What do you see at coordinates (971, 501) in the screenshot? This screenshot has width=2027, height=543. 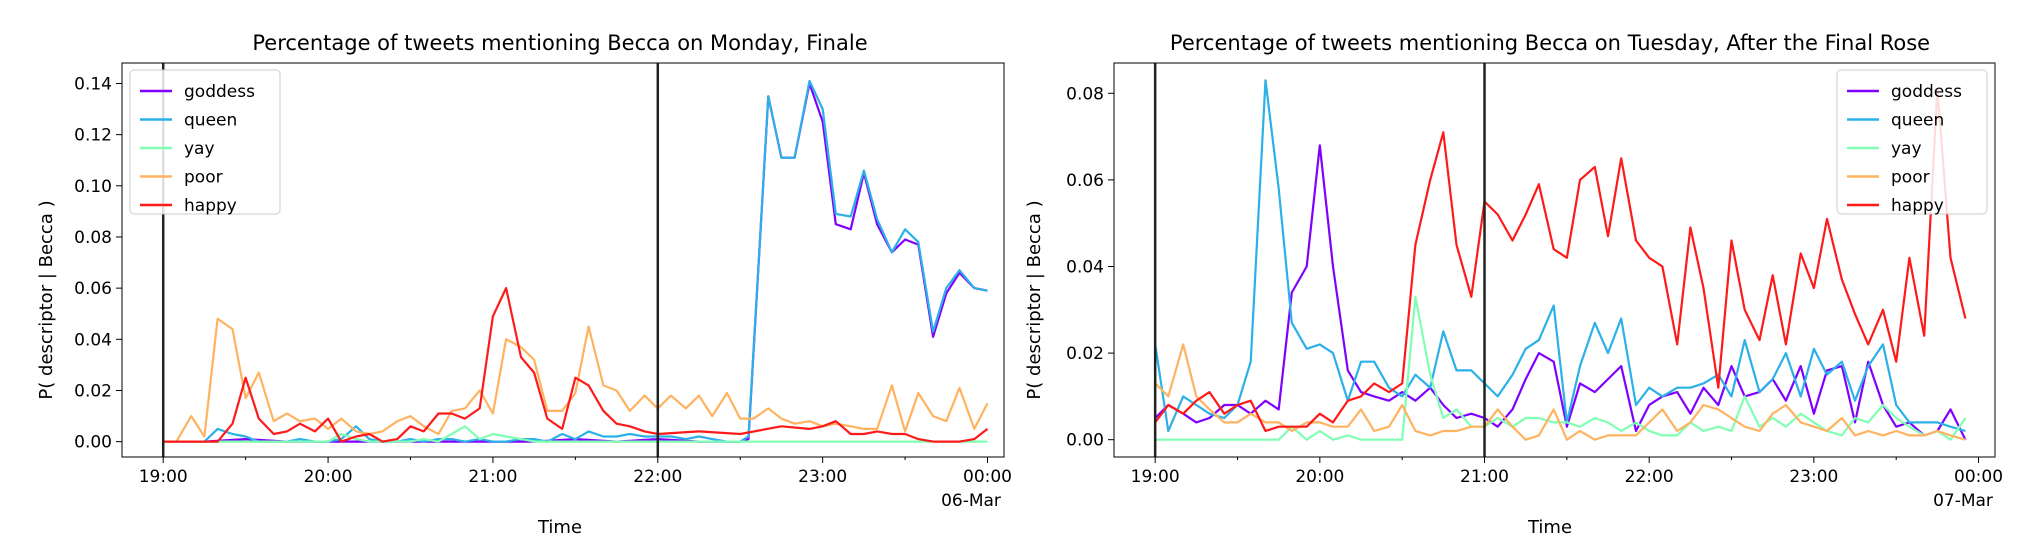 I see `x-date-sublabel: 06-Mar` at bounding box center [971, 501].